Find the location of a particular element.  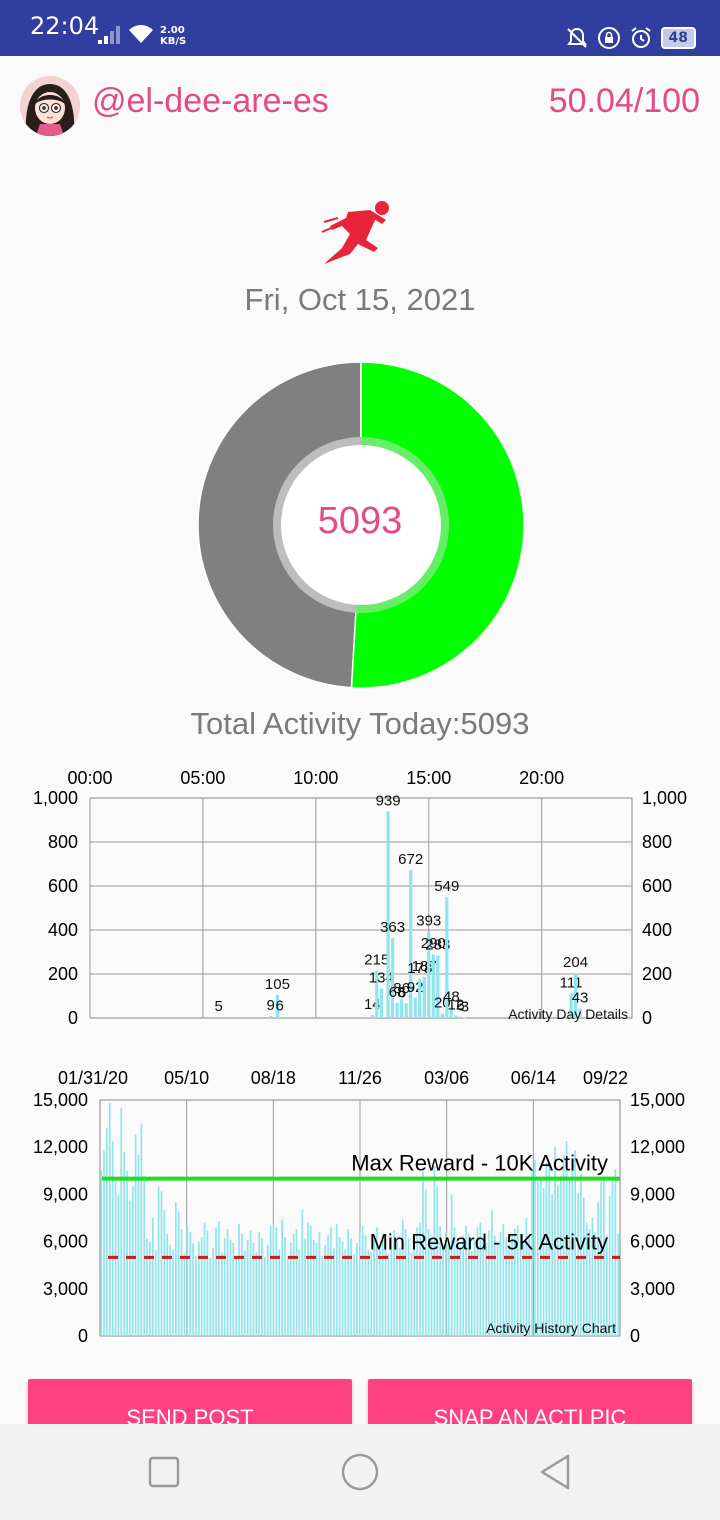

day-chart-data-label: 43 is located at coordinates (580, 998).